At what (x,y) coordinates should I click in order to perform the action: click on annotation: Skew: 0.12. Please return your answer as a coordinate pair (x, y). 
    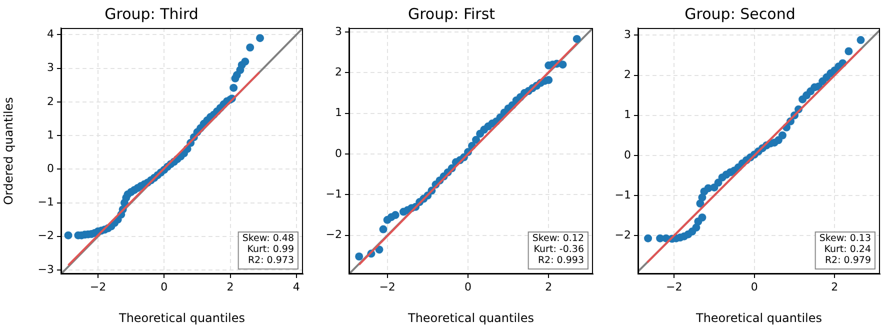
    Looking at the image, I should click on (558, 238).